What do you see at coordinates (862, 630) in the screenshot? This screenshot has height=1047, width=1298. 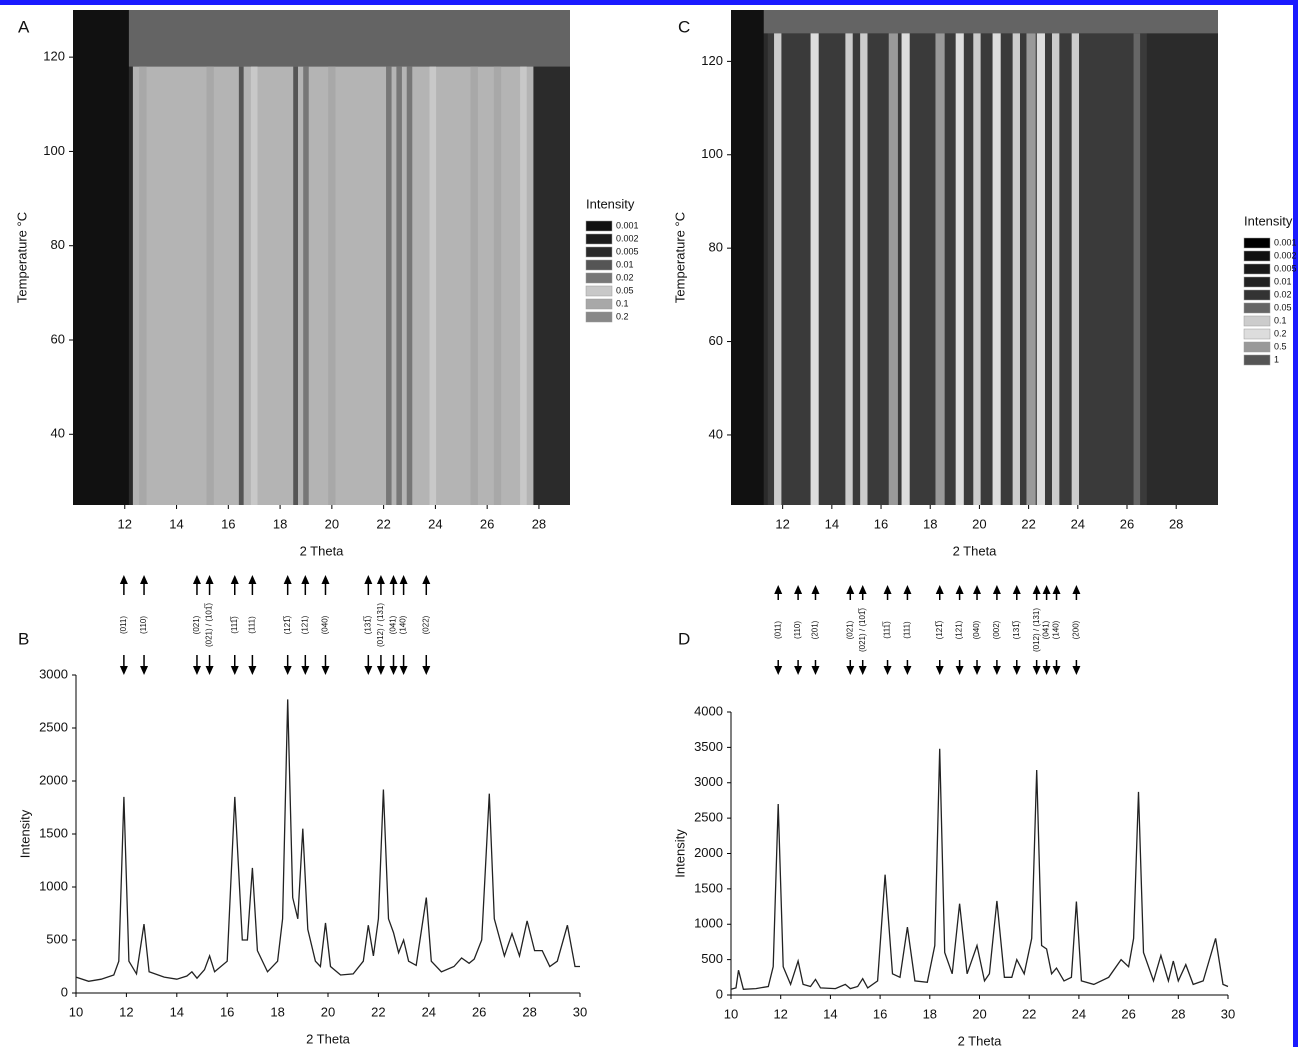 I see `annotation-label: (021) / (101̅)` at bounding box center [862, 630].